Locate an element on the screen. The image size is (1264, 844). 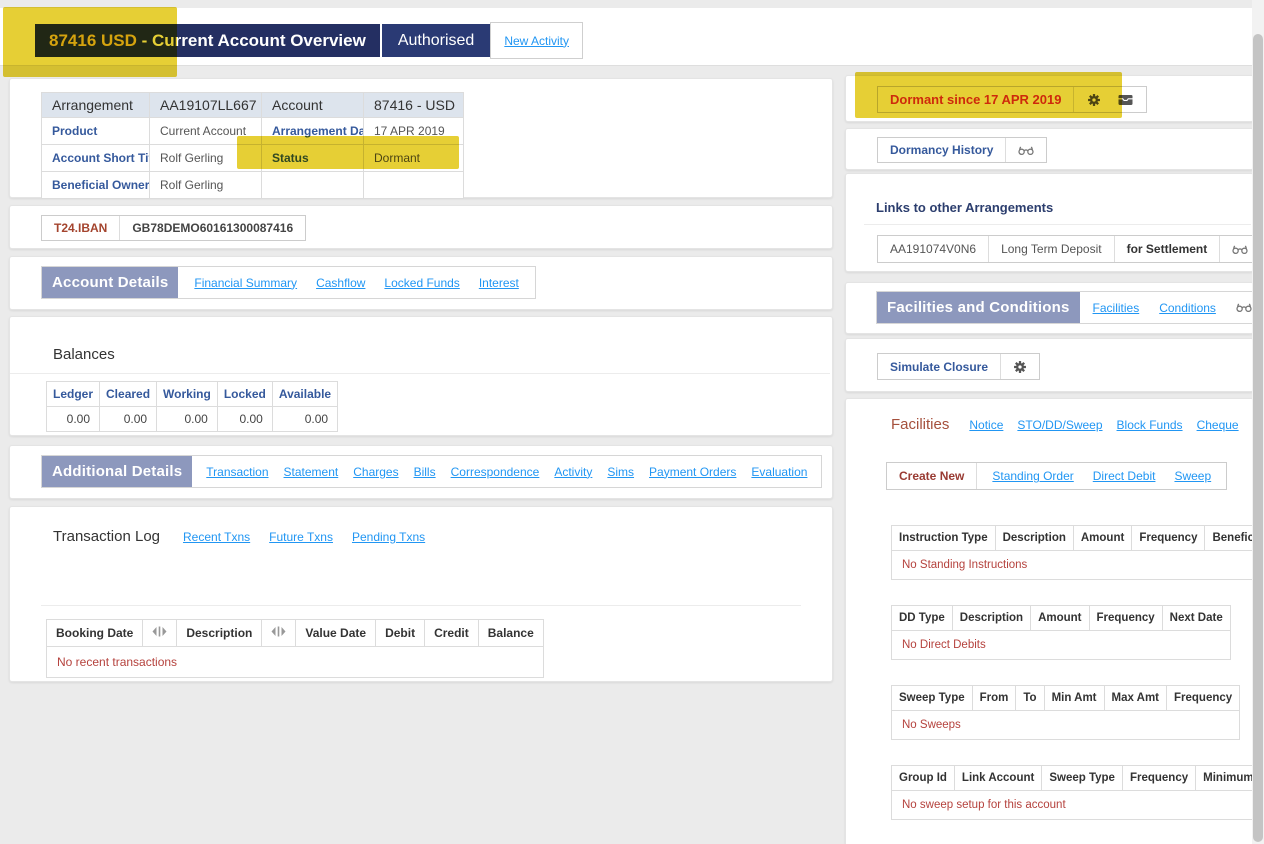
link-future-txns: Future Txns is located at coordinates (301, 536).